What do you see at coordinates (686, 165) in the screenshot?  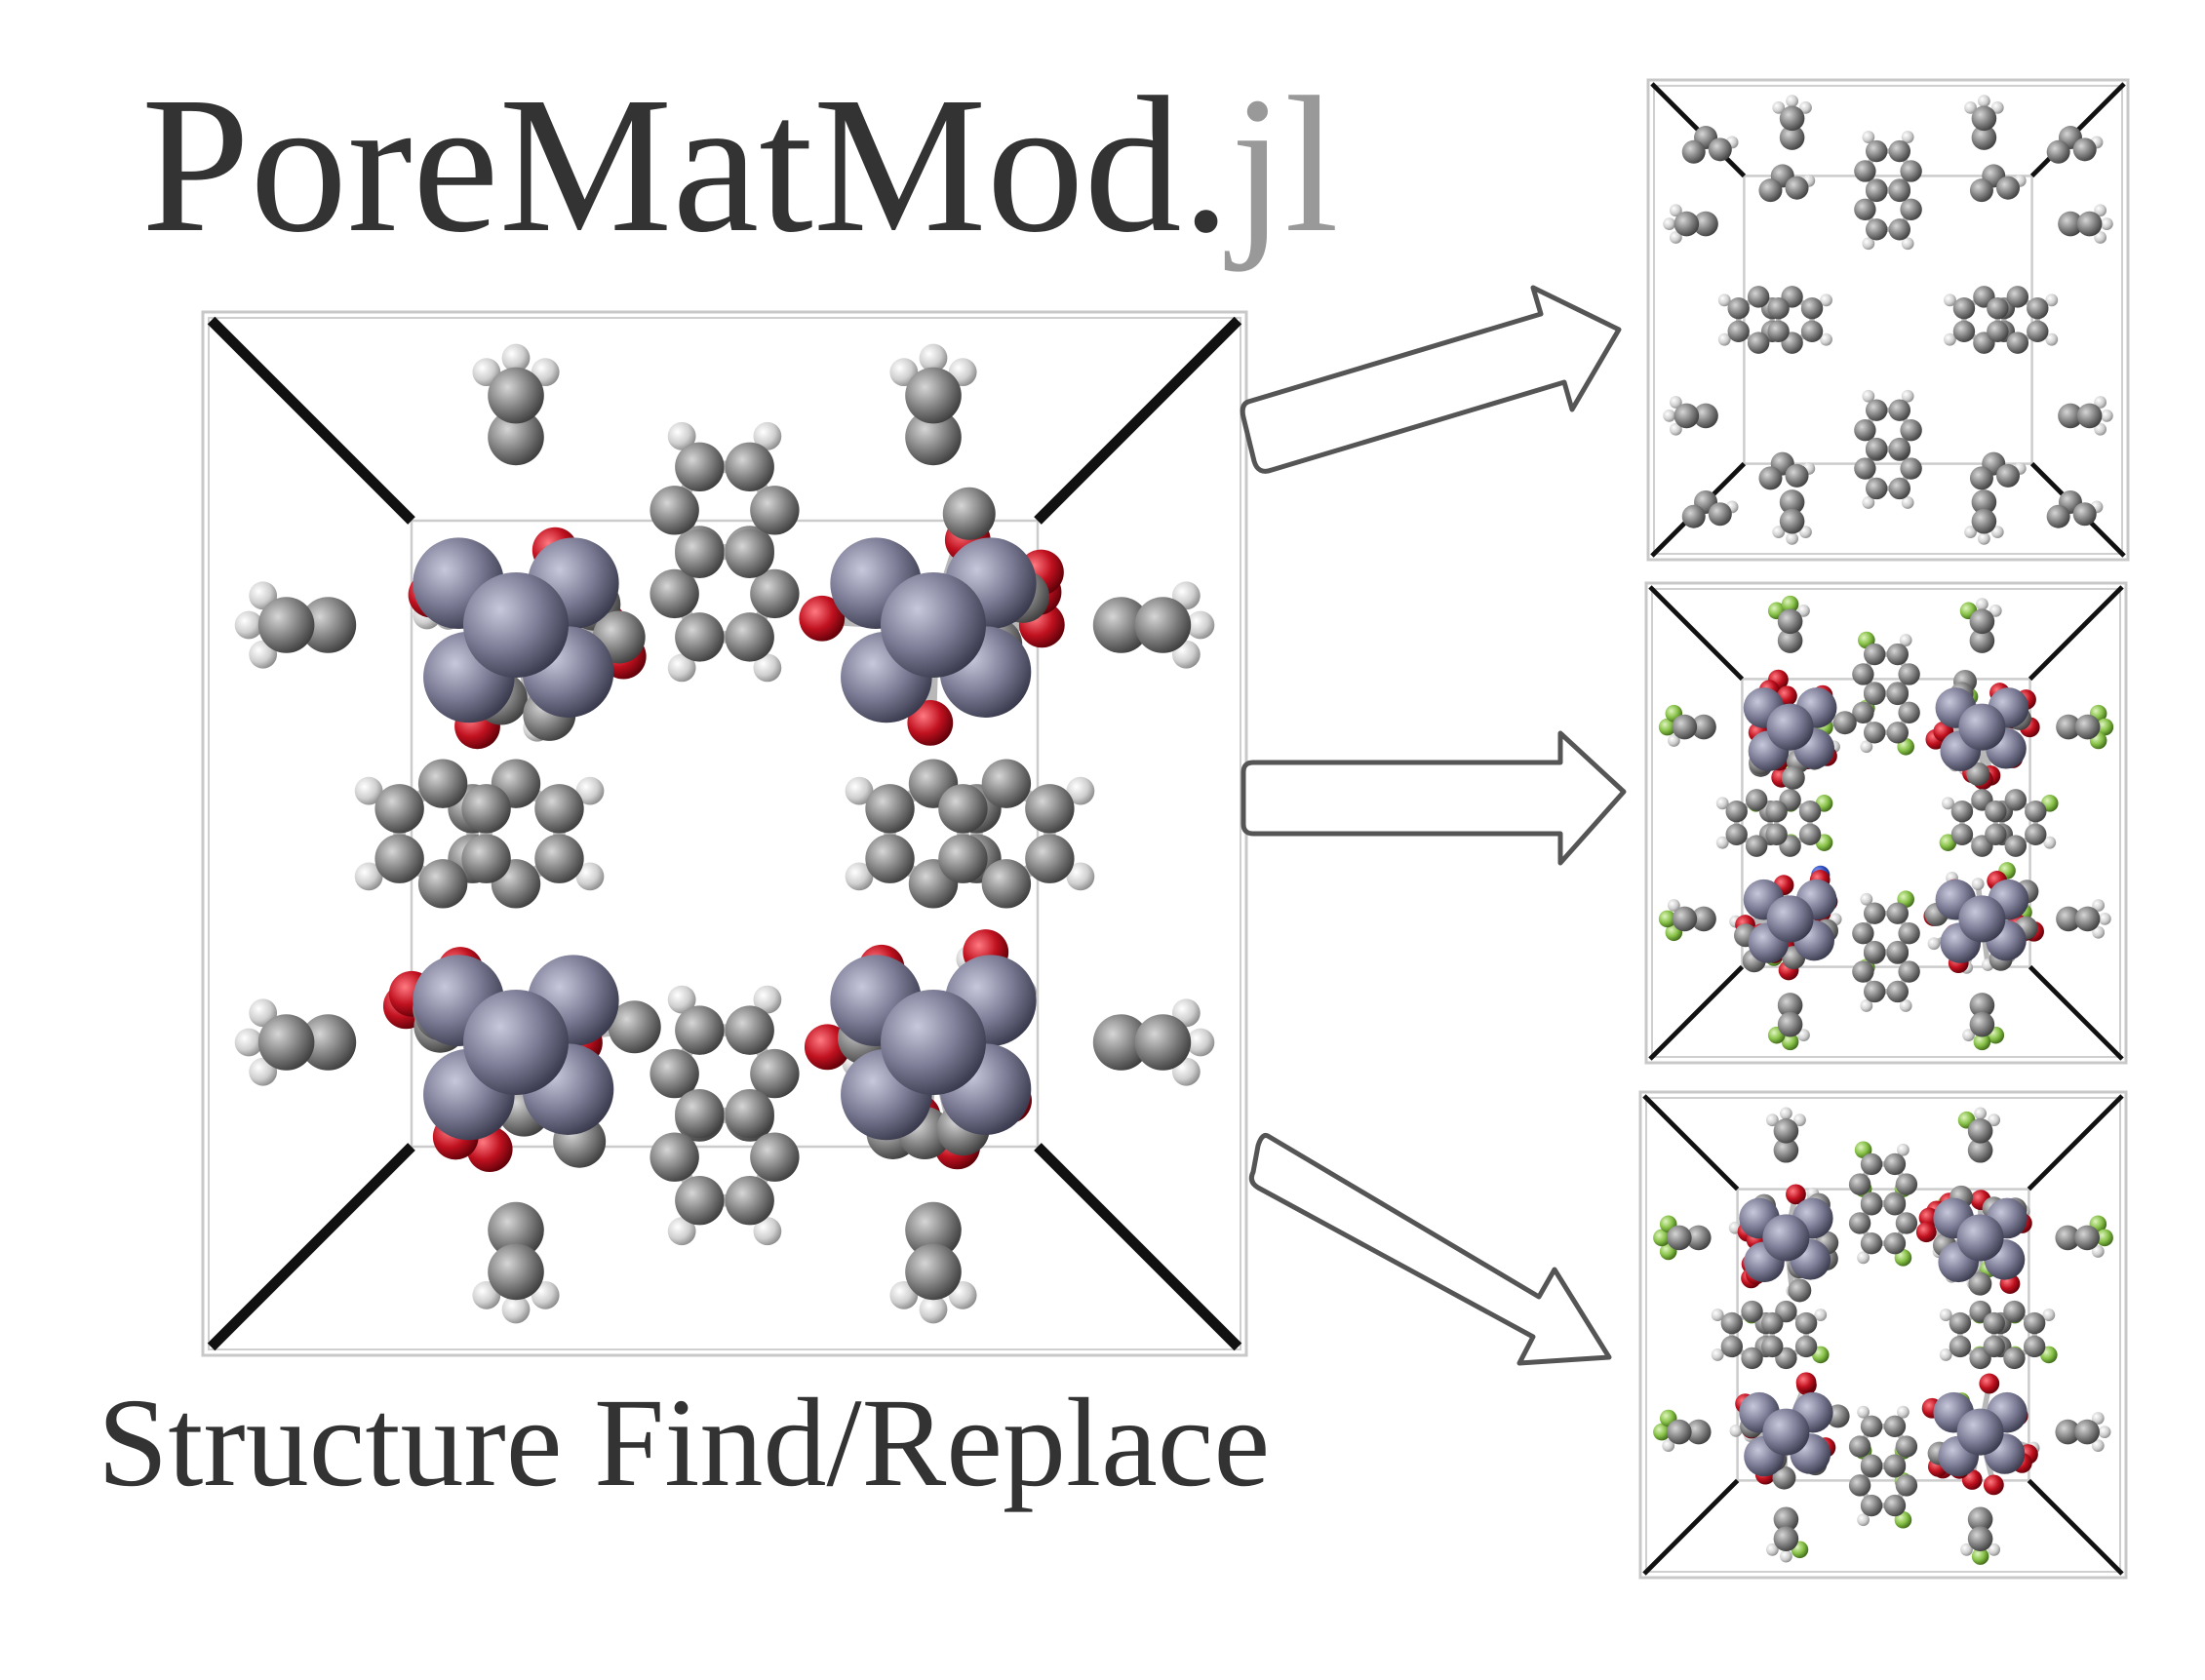 I see `title-main: PoreMatMod.` at bounding box center [686, 165].